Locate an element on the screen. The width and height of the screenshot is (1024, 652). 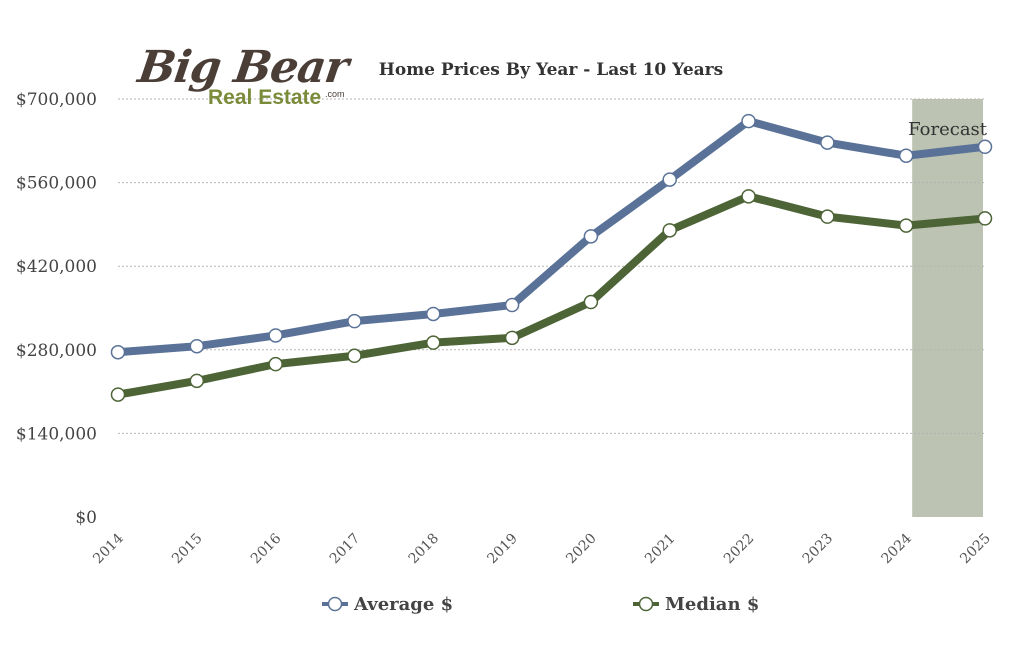
x-tick-label: 2020 is located at coordinates (581, 549).